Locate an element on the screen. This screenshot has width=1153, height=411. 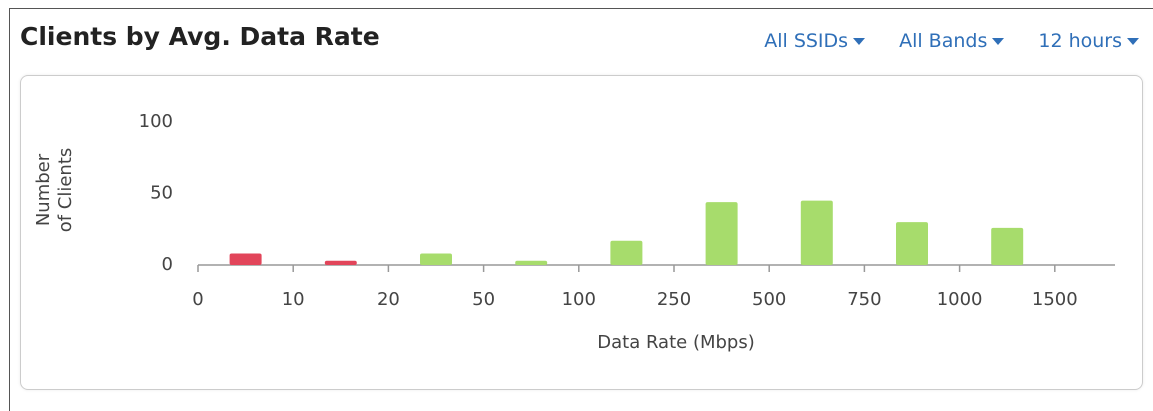
y-tick-label: 0 is located at coordinates (167, 264).